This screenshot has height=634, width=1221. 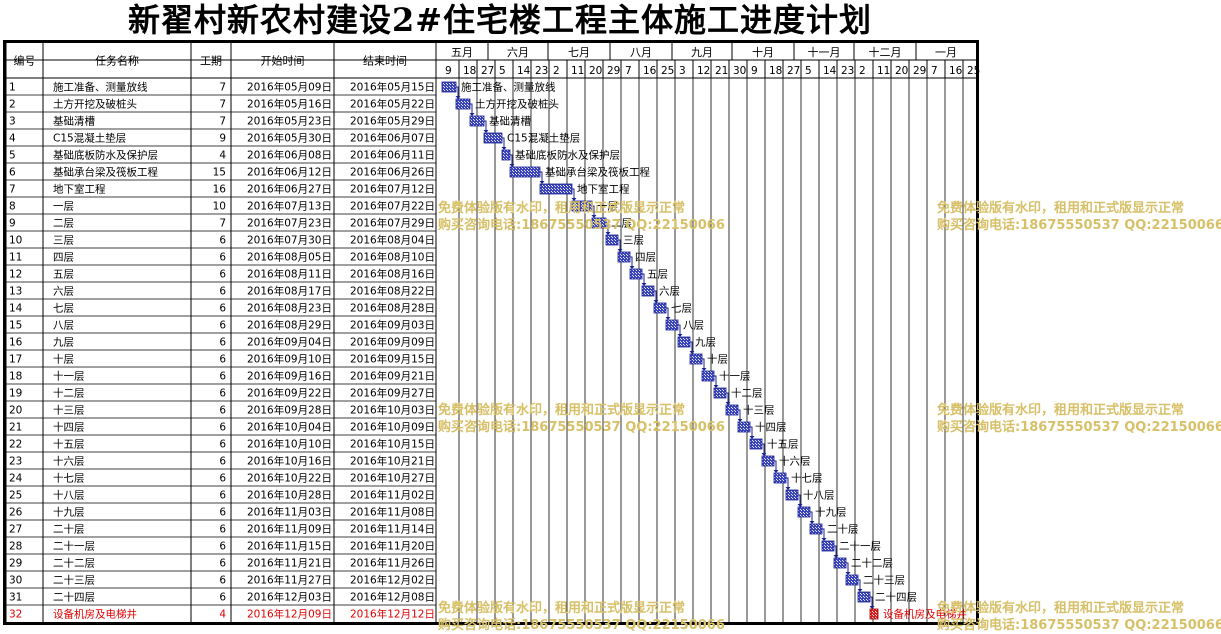 What do you see at coordinates (15, 241) in the screenshot?
I see `task-id: 10` at bounding box center [15, 241].